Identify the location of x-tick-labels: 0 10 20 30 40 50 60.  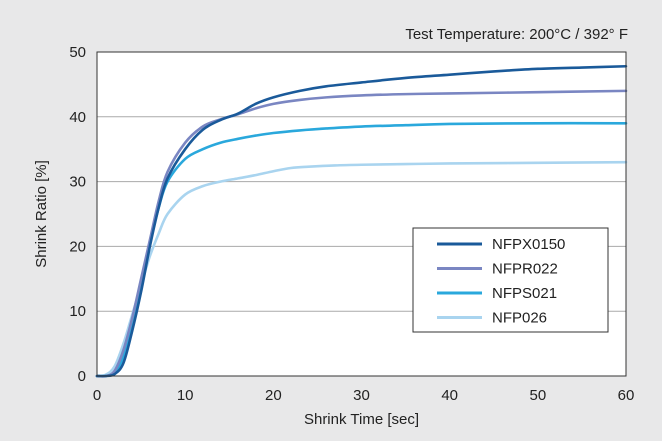
(364, 395).